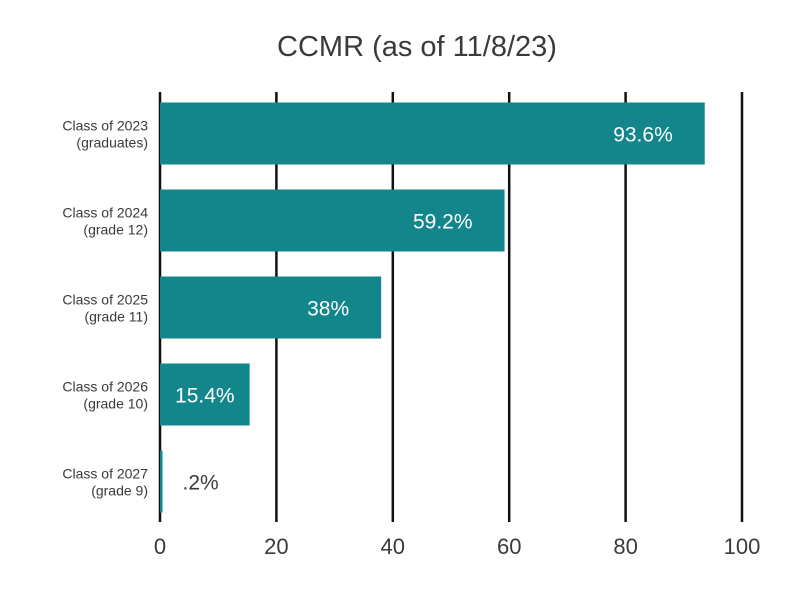 The width and height of the screenshot is (800, 589). I want to click on x-tick-label-100: 100, so click(742, 546).